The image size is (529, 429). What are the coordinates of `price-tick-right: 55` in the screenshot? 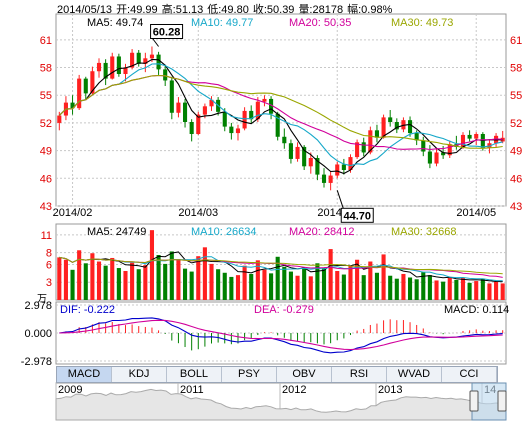 It's located at (516, 96).